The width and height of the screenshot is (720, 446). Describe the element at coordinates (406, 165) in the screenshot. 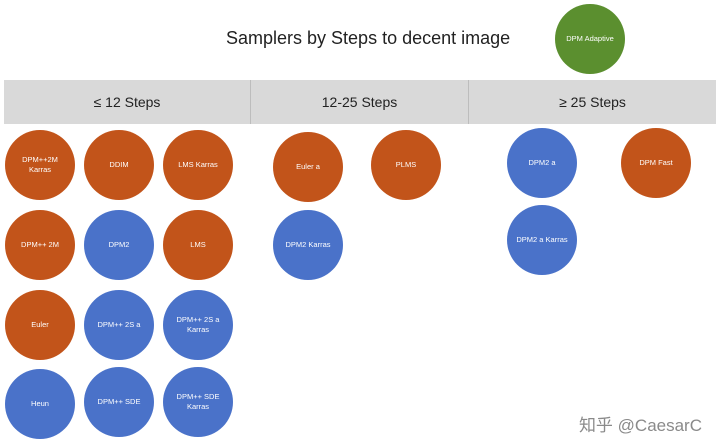

I see `sampler-plms: PLMS` at that location.